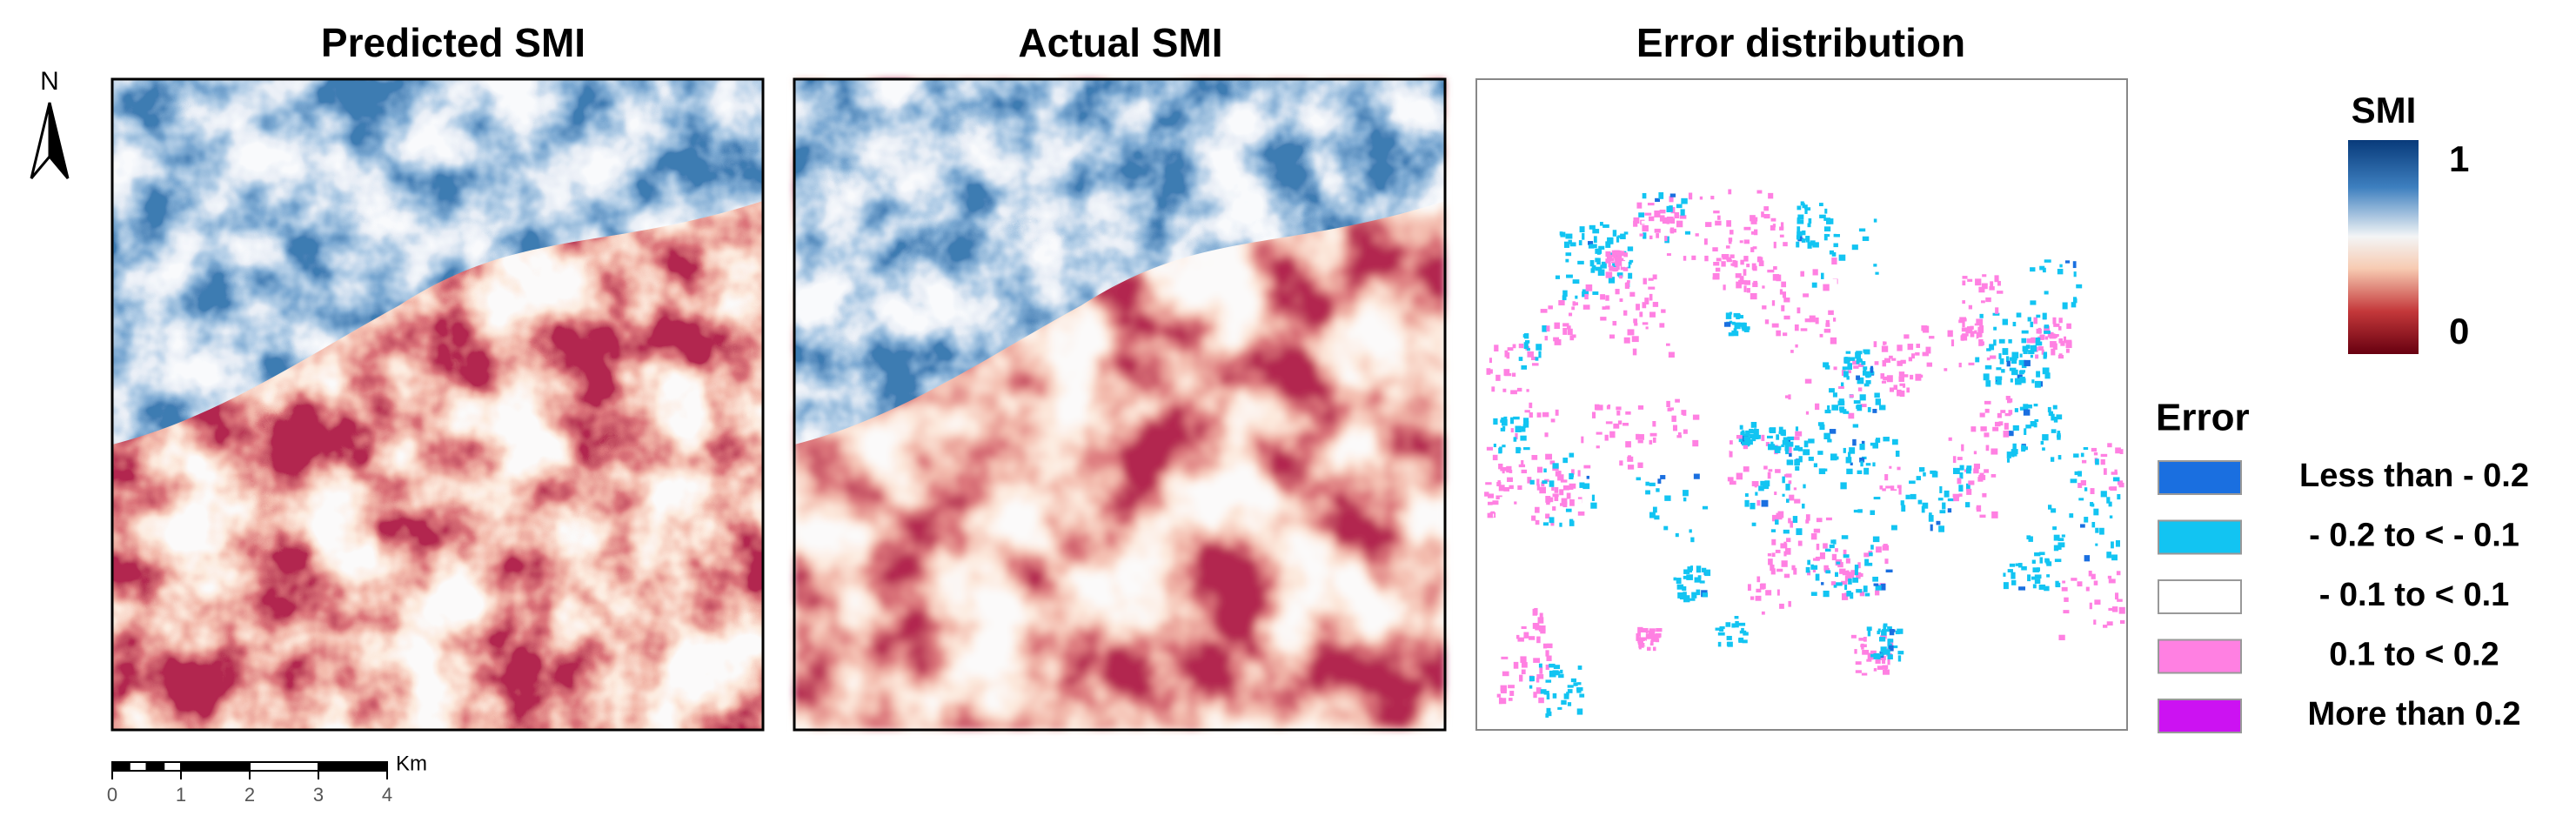 The image size is (2576, 816). I want to click on scale-segment, so click(172, 766).